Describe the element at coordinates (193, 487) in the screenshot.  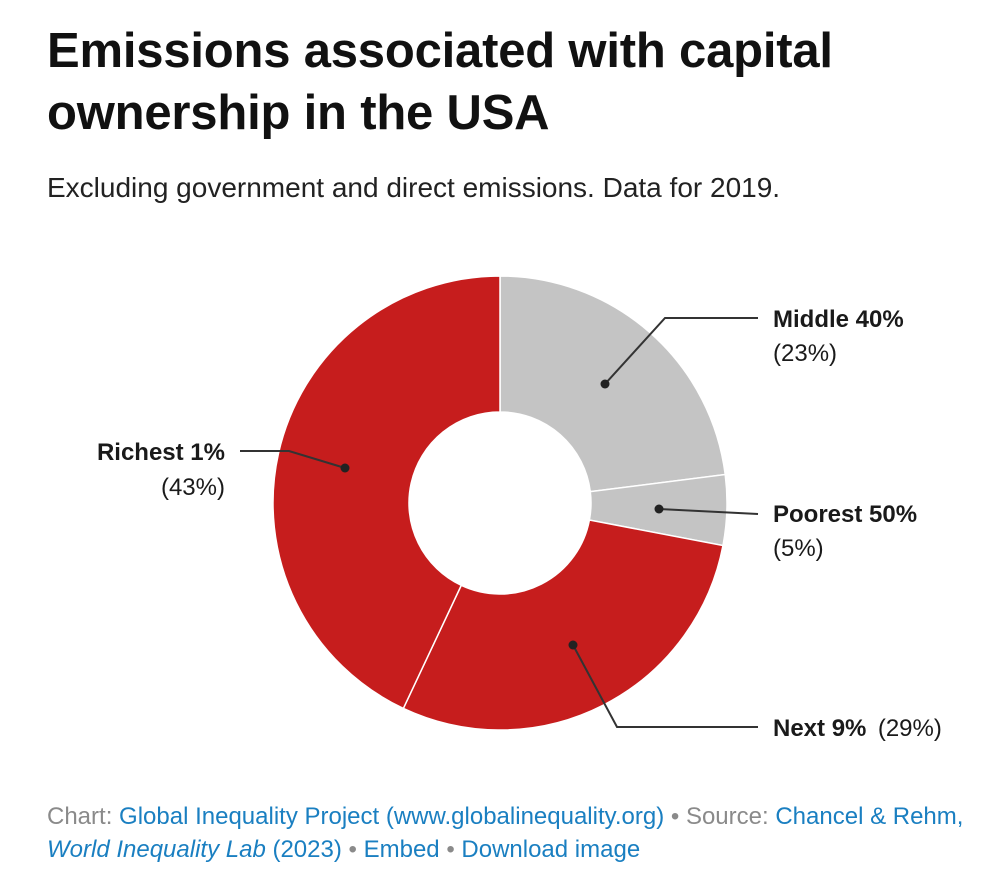
I see `label-richest-1-value: (43%)` at that location.